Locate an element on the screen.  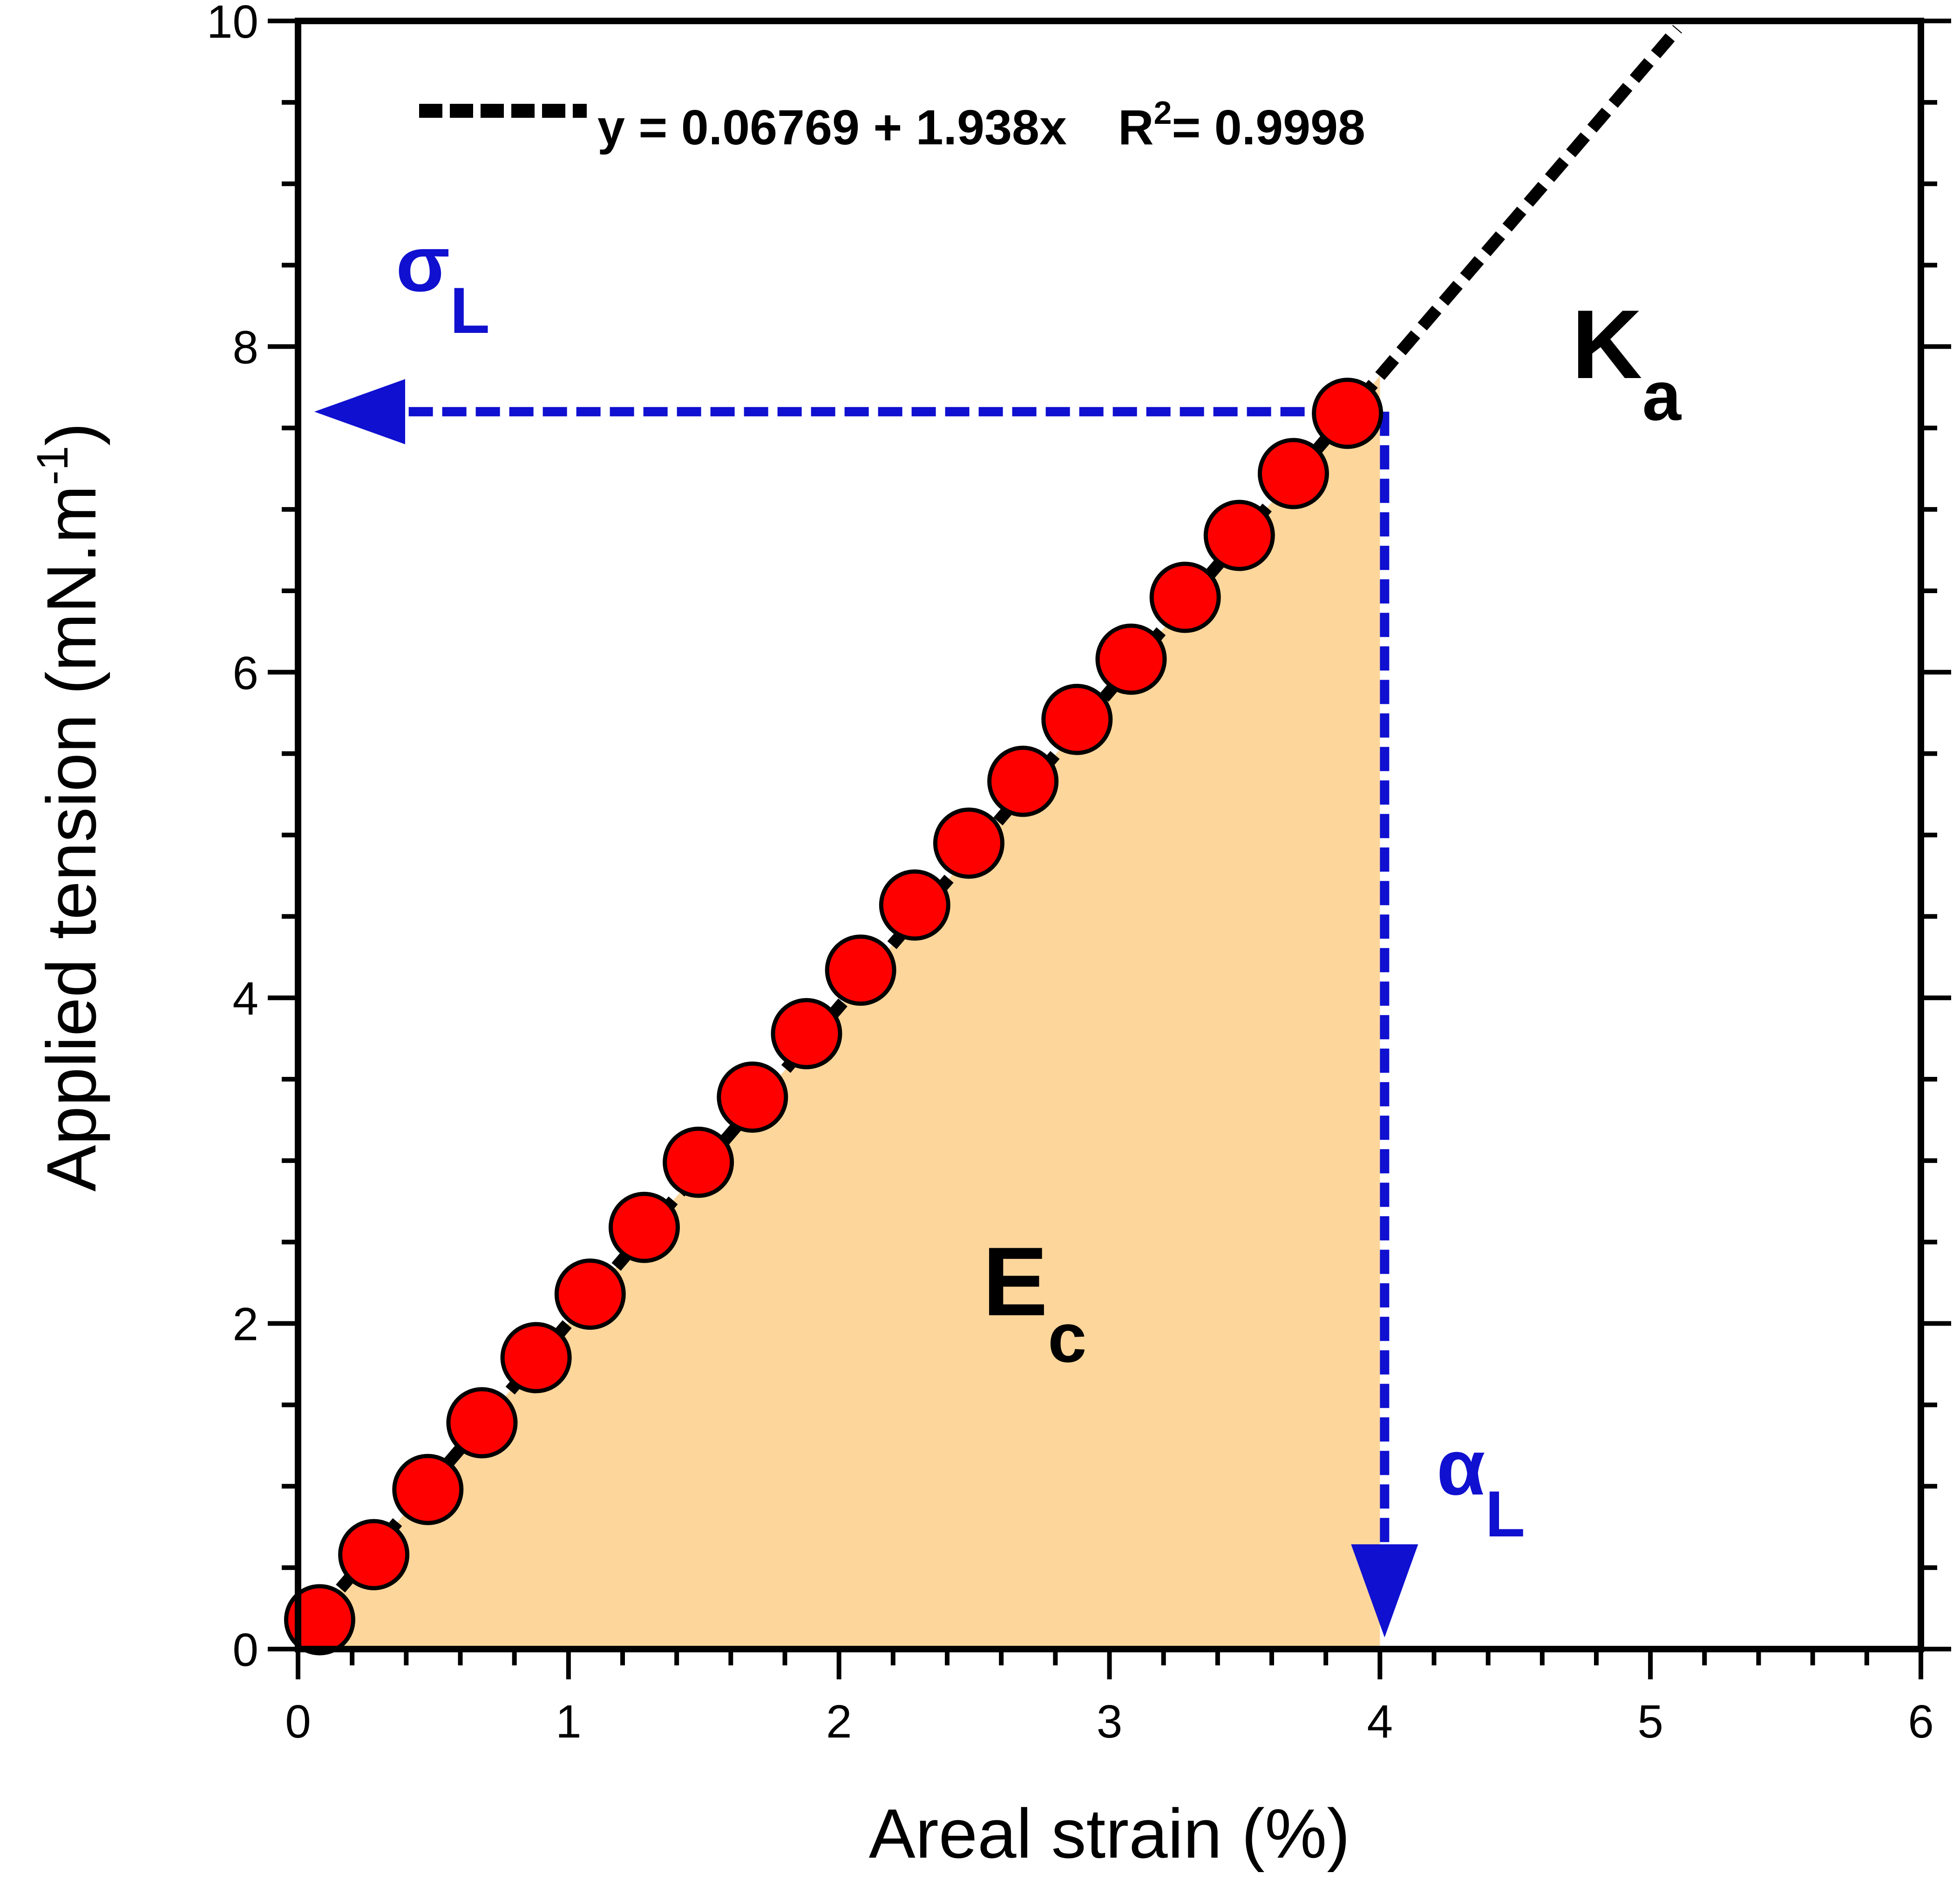
x-tick-label: 1 is located at coordinates (569, 1722).